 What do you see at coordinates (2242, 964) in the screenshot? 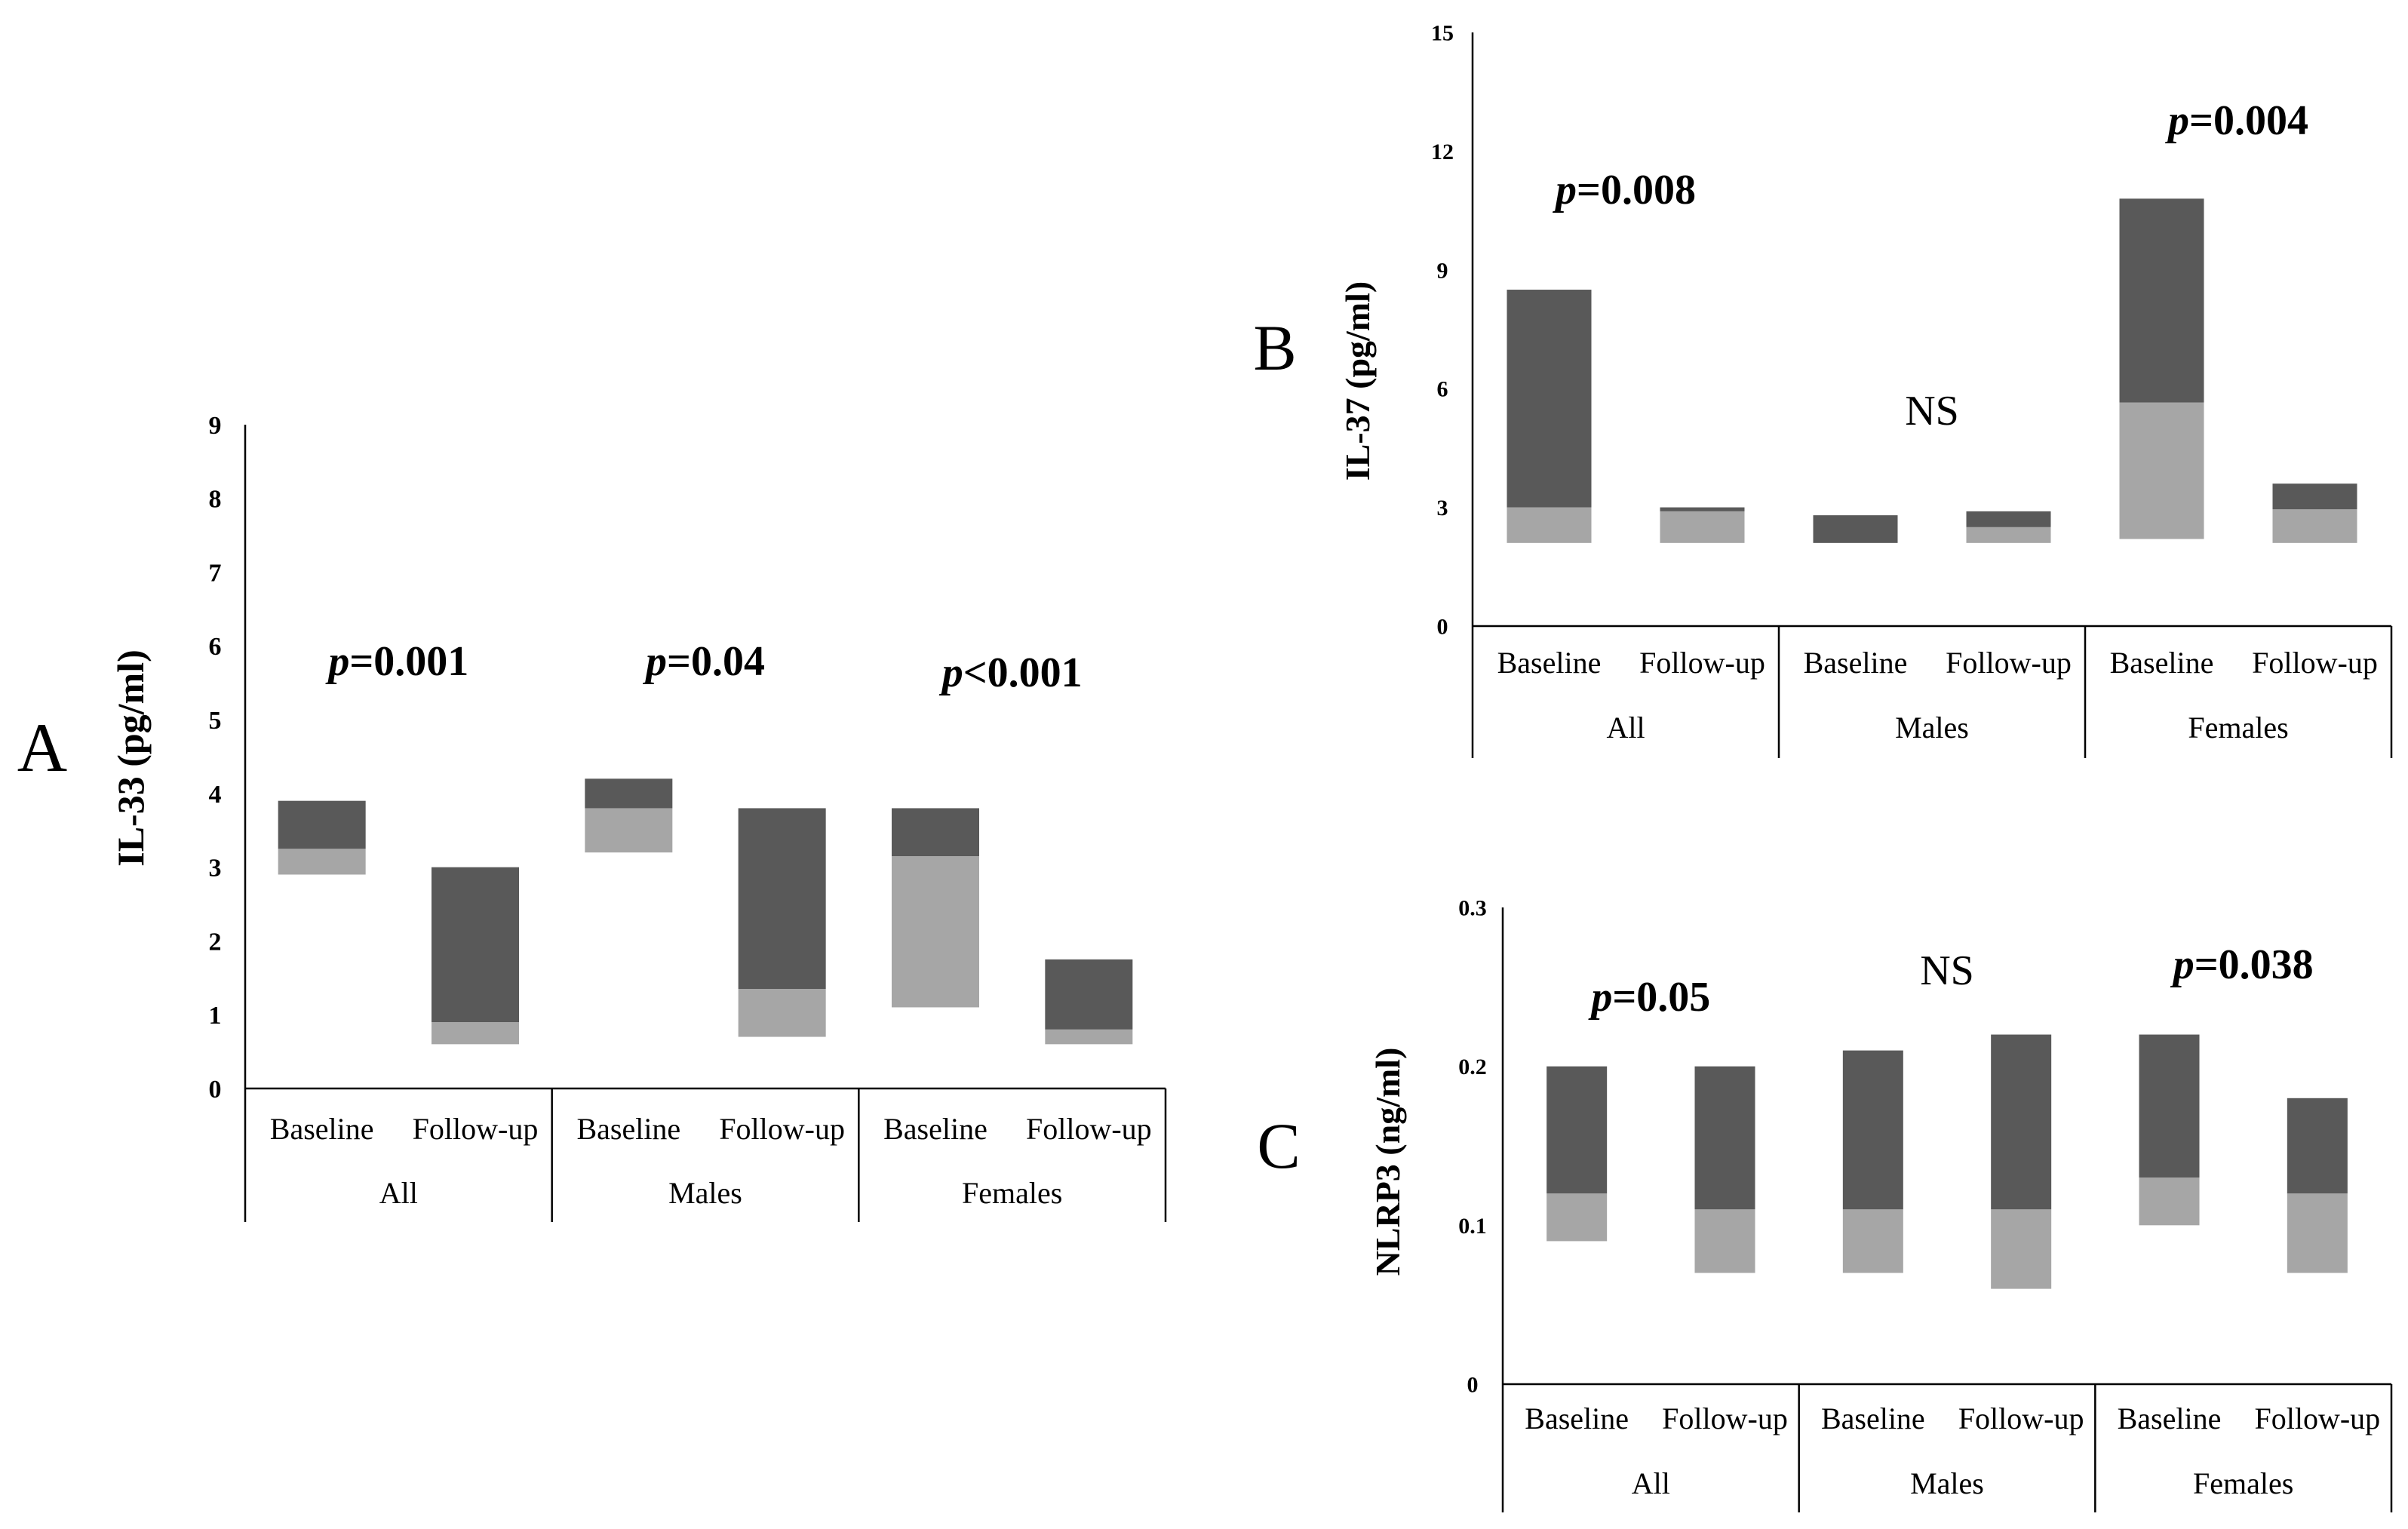
I see `p-value-annotation: p=0.038` at bounding box center [2242, 964].